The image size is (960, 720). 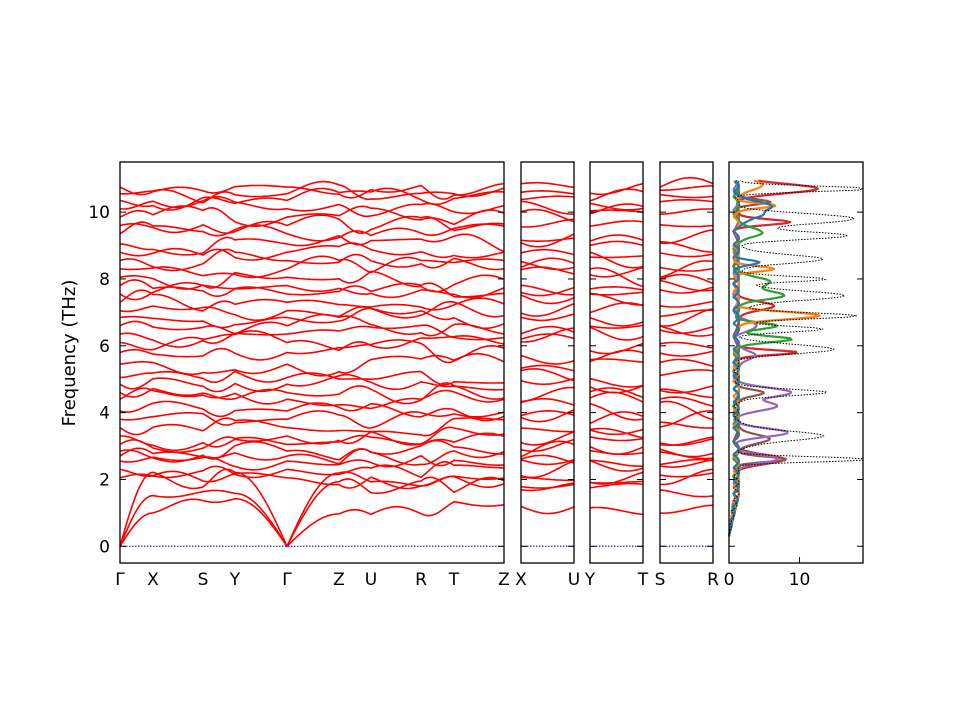 I want to click on panel-frame-p4, so click(x=686, y=362).